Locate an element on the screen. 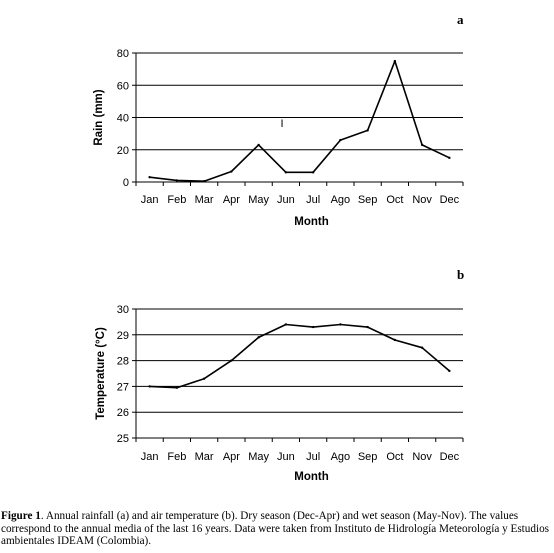 This screenshot has width=554, height=553. panel-letter: a is located at coordinates (460, 19).